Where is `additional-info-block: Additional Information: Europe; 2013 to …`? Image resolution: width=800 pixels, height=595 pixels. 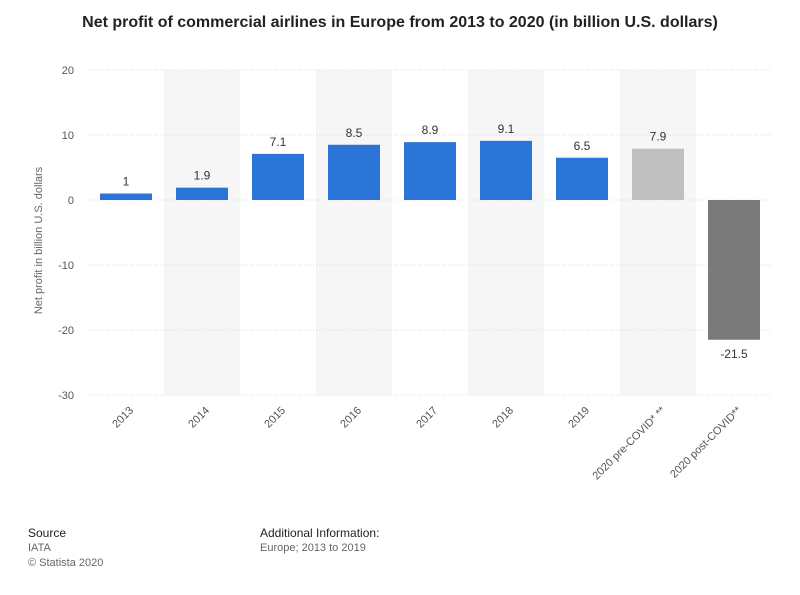 additional-info-block: Additional Information: Europe; 2013 to … is located at coordinates (319, 541).